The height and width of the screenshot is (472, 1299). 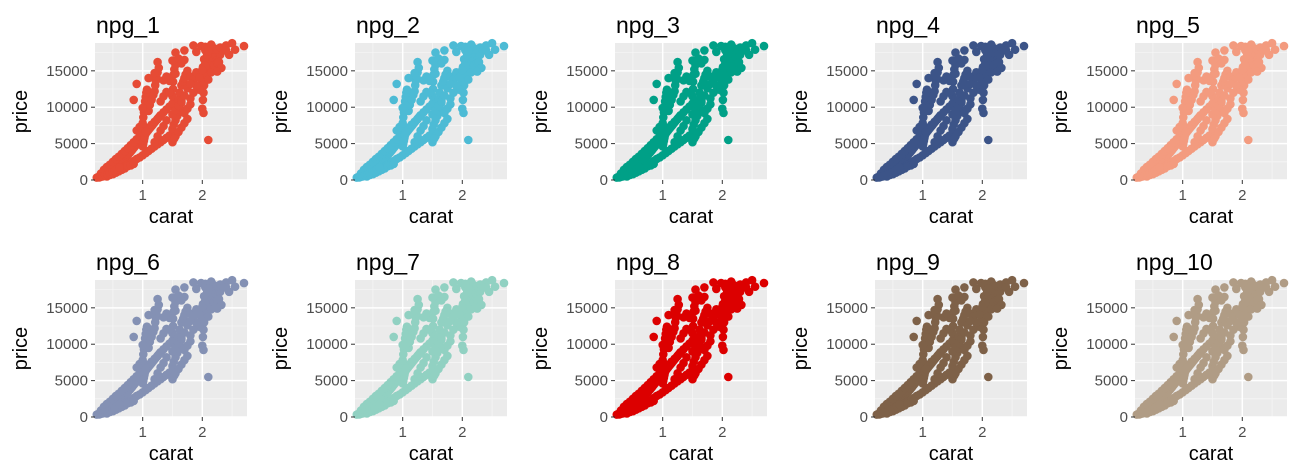 What do you see at coordinates (591, 381) in the screenshot?
I see `y-tick-label: 5000` at bounding box center [591, 381].